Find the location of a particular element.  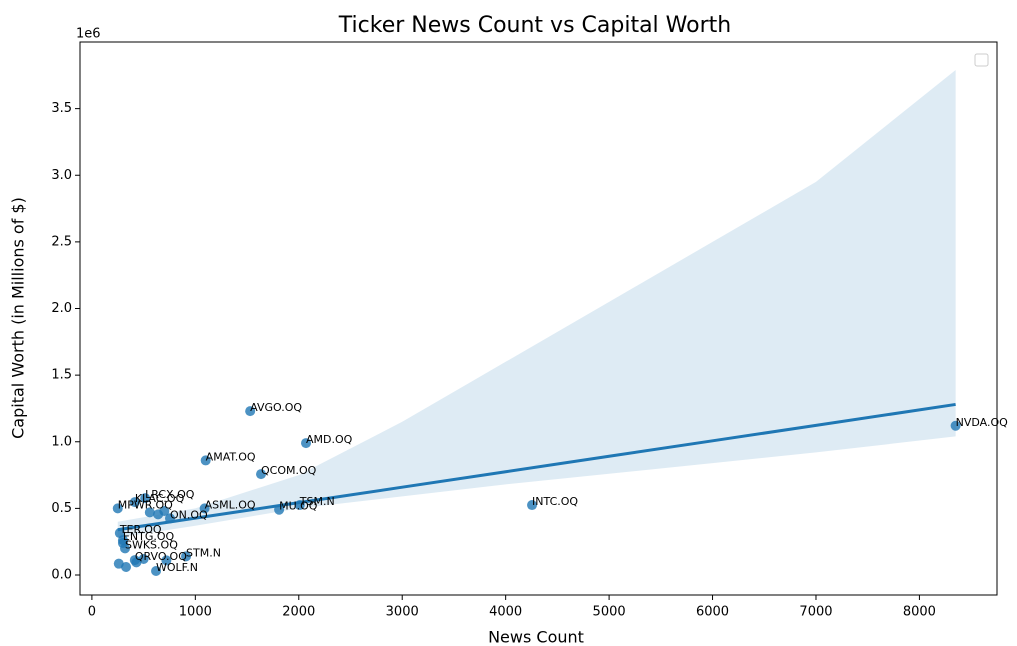

point-label: AVGO.OQ is located at coordinates (276, 407).